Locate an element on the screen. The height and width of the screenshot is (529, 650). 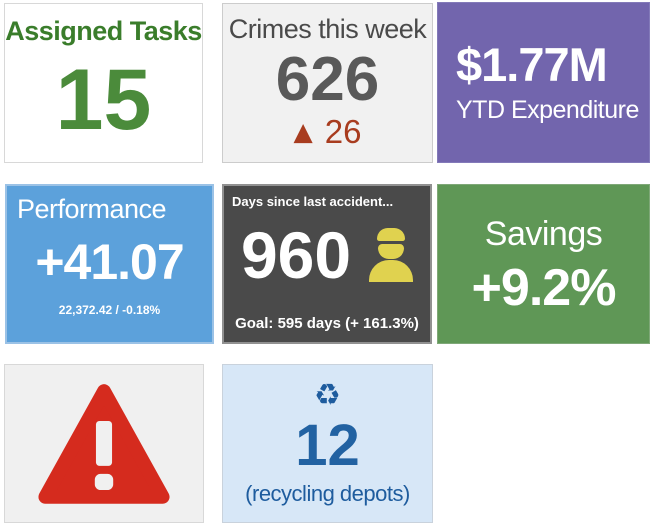
crimes-title: Crimes this week is located at coordinates (327, 29).